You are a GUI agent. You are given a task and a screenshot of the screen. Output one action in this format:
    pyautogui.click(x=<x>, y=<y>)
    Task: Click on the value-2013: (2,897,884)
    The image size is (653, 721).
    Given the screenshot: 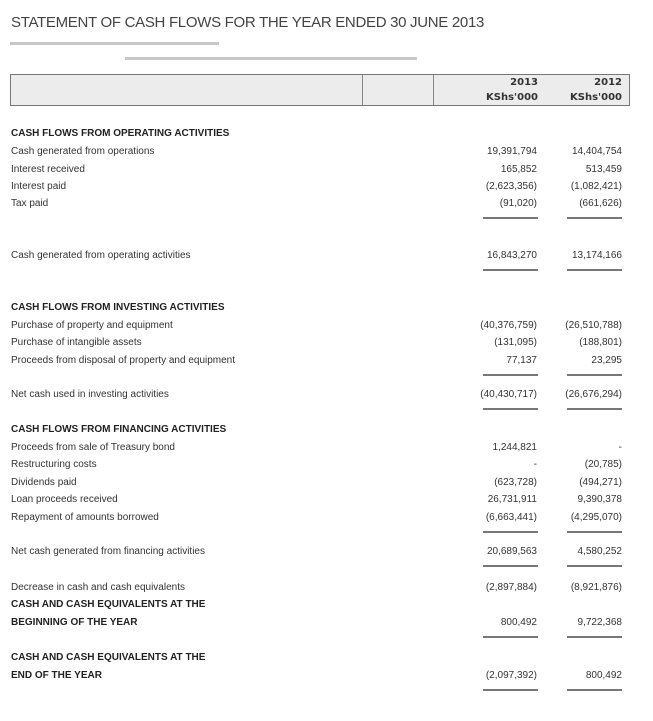 What is the action you would take?
    pyautogui.click(x=511, y=587)
    